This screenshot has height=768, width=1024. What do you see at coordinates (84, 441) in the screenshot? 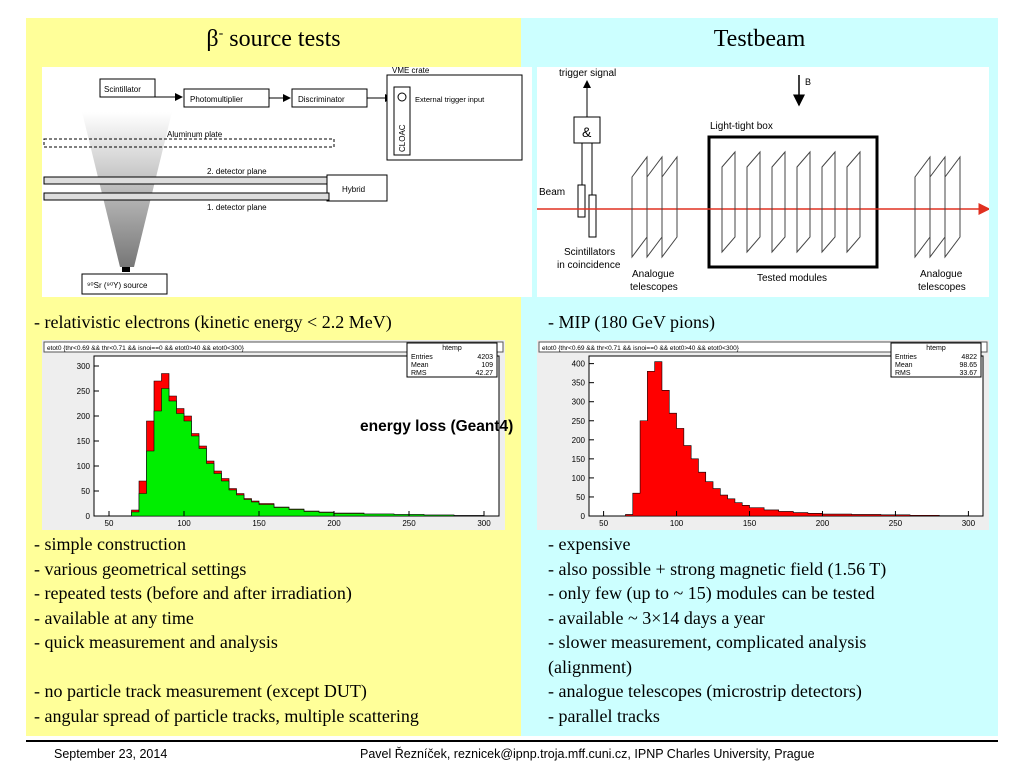
I see `y-tick-label: 150` at bounding box center [84, 441].